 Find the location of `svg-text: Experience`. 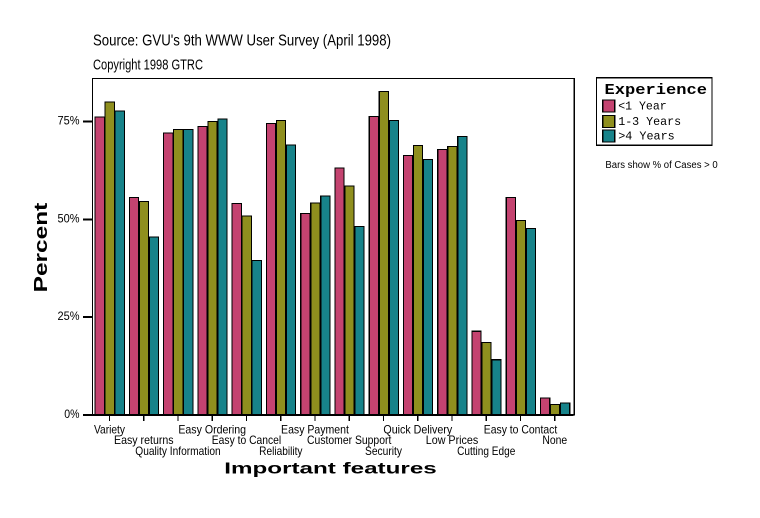

svg-text: Experience is located at coordinates (656, 90).